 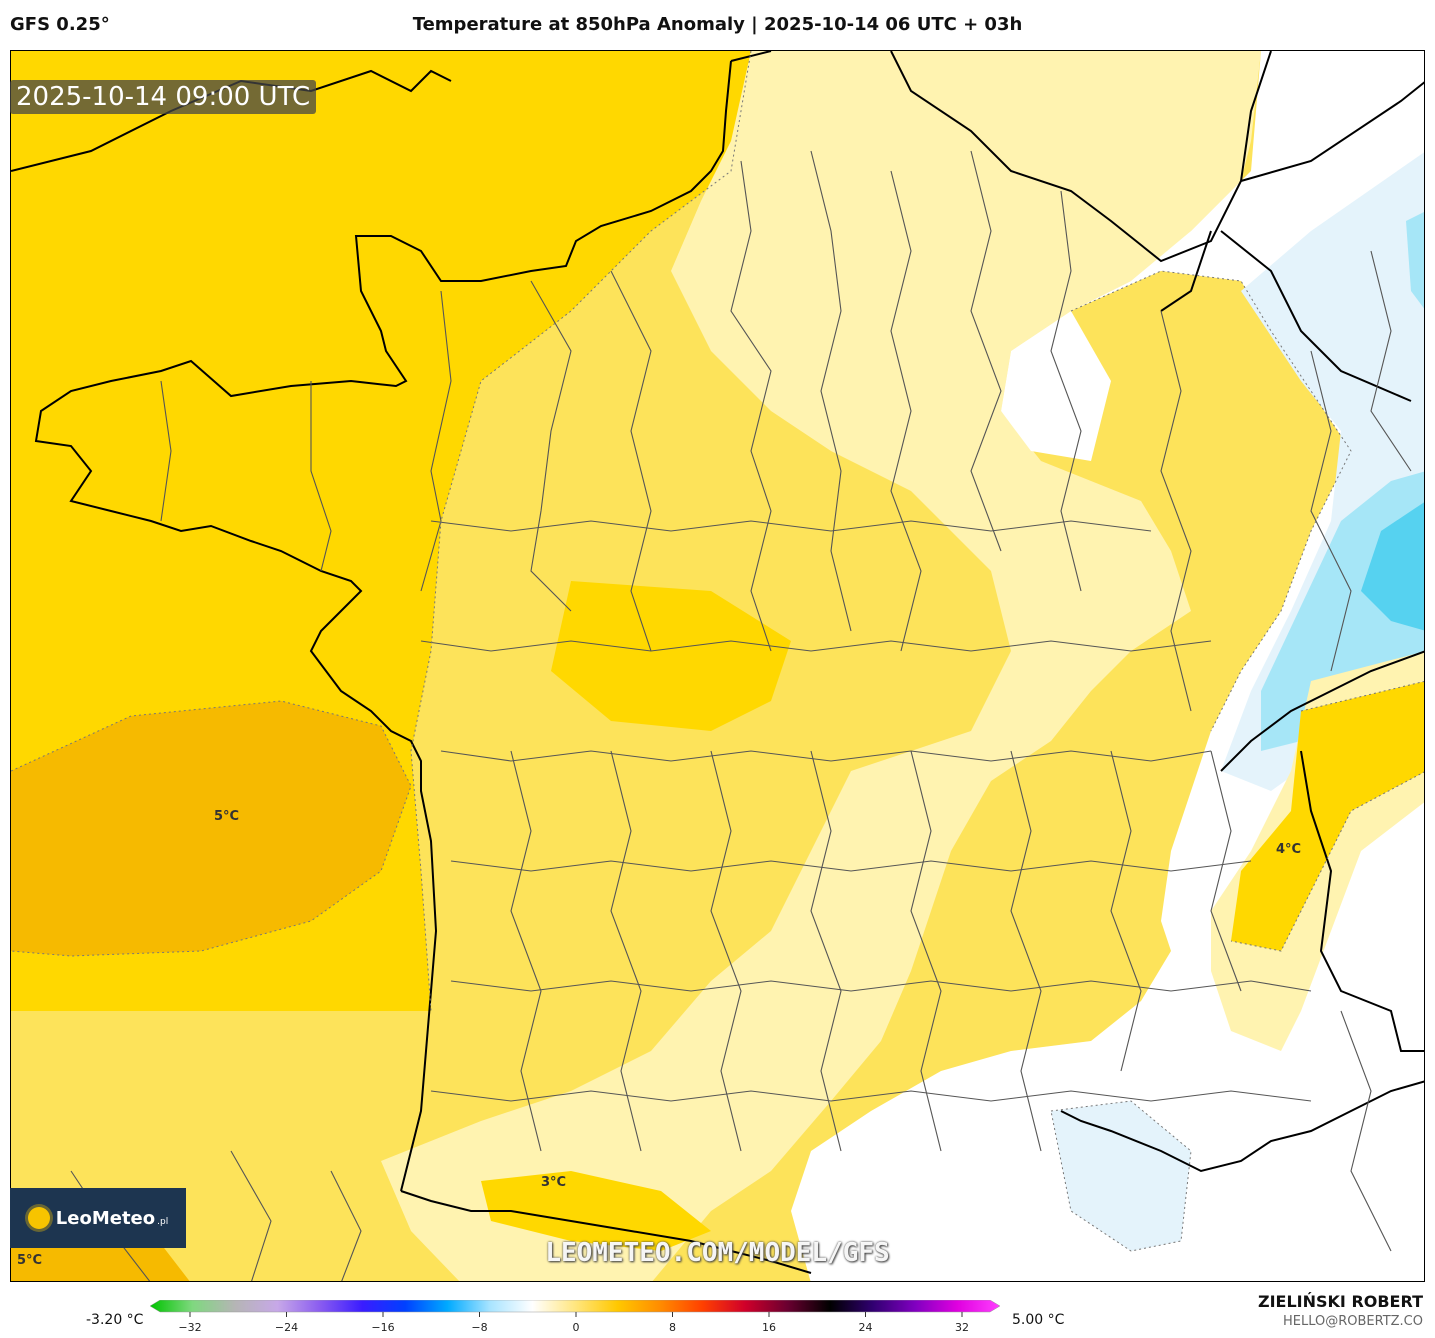 What do you see at coordinates (1340, 1301) in the screenshot?
I see `author-name: ZIELIŃSKI ROBERT` at bounding box center [1340, 1301].